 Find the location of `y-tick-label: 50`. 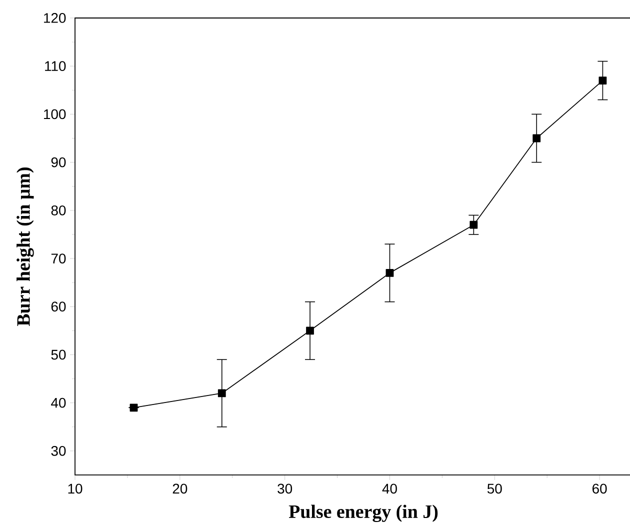

y-tick-label: 50 is located at coordinates (58, 355).